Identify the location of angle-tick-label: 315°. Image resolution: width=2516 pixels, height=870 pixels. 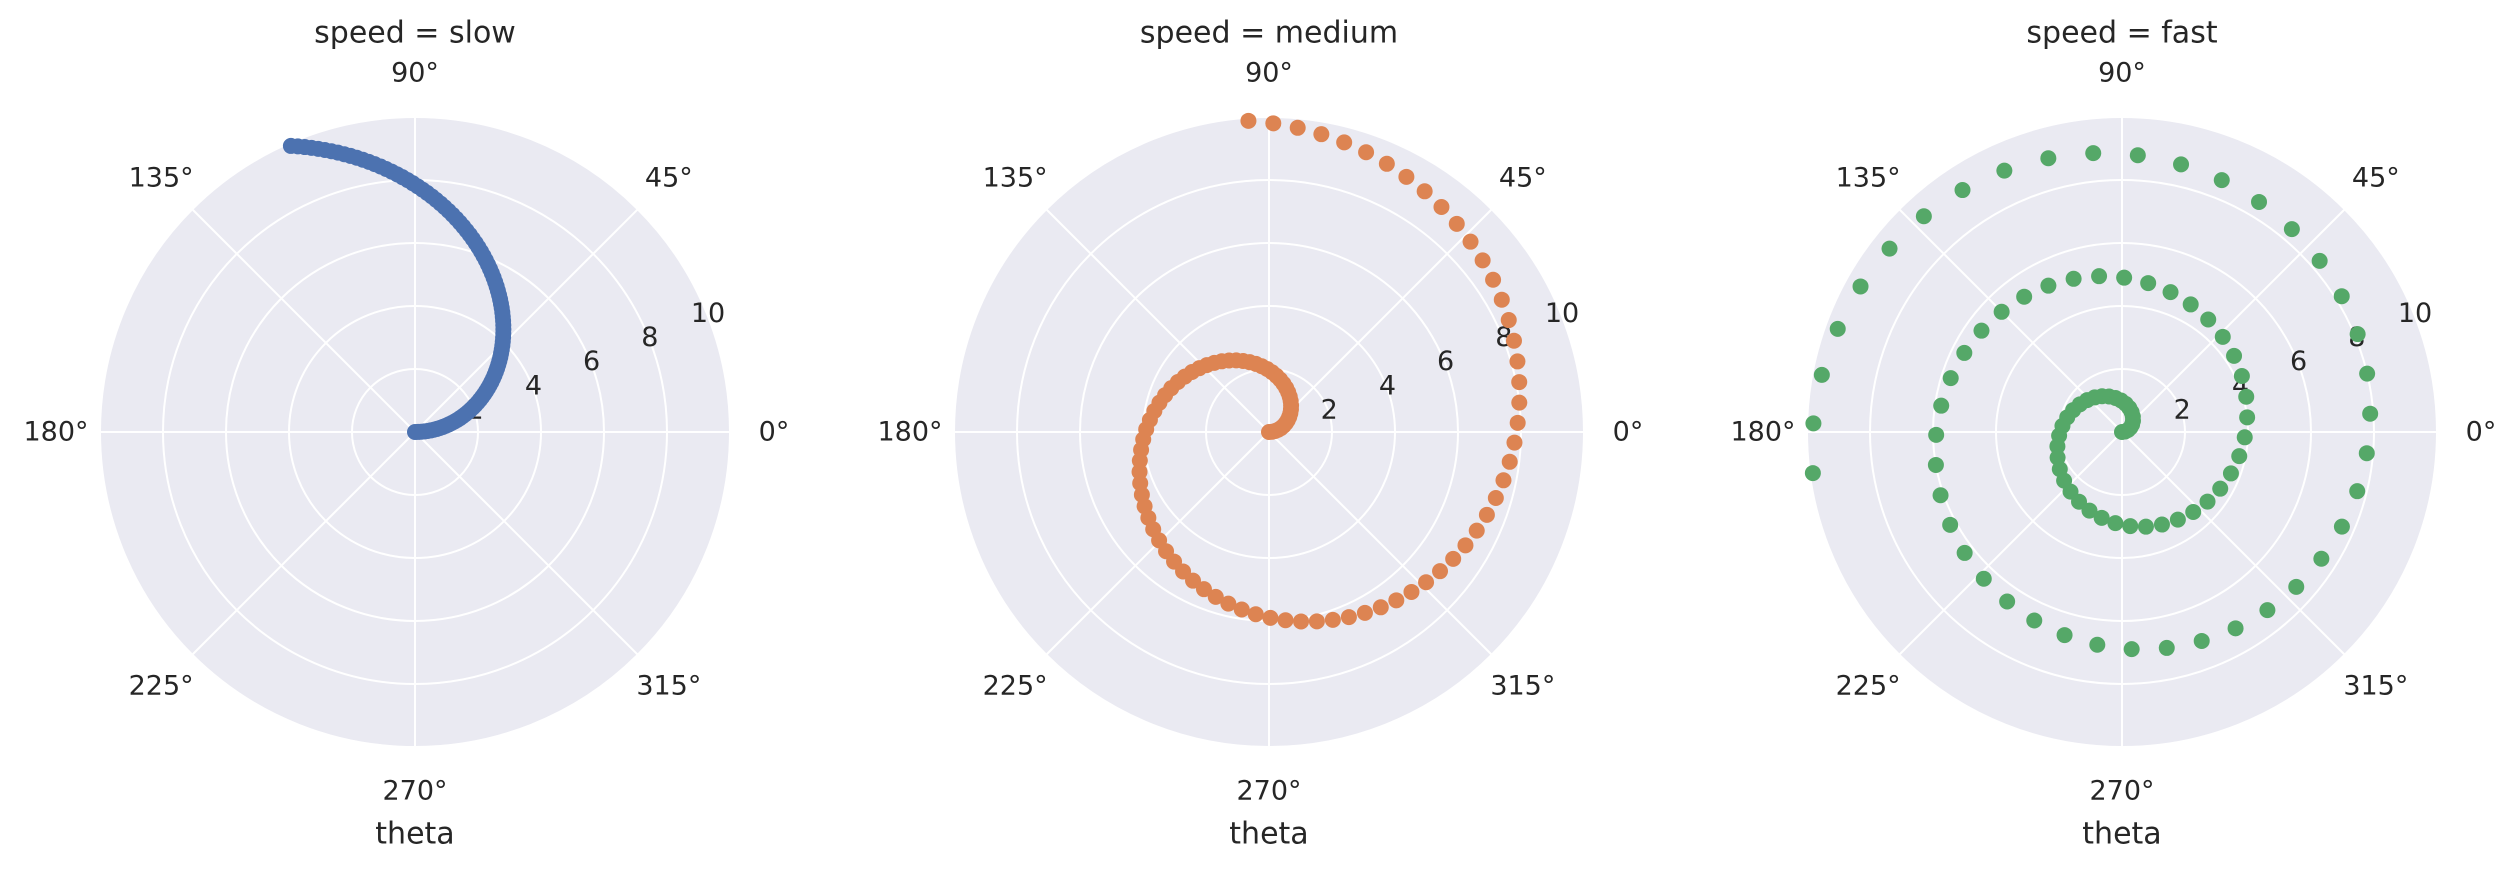
(2375, 685).